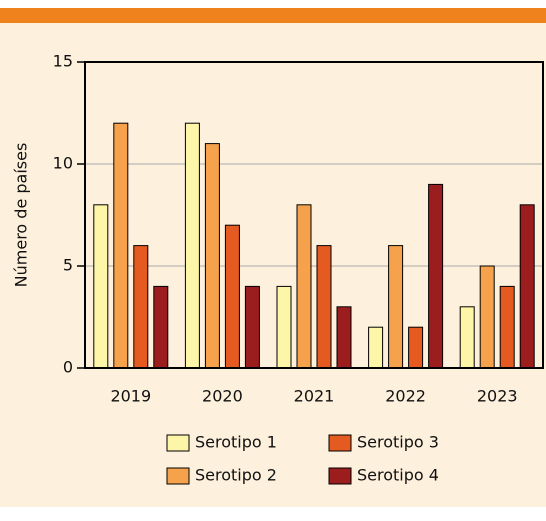 The image size is (546, 521). Describe the element at coordinates (63, 163) in the screenshot. I see `y-tick-label: 10` at that location.